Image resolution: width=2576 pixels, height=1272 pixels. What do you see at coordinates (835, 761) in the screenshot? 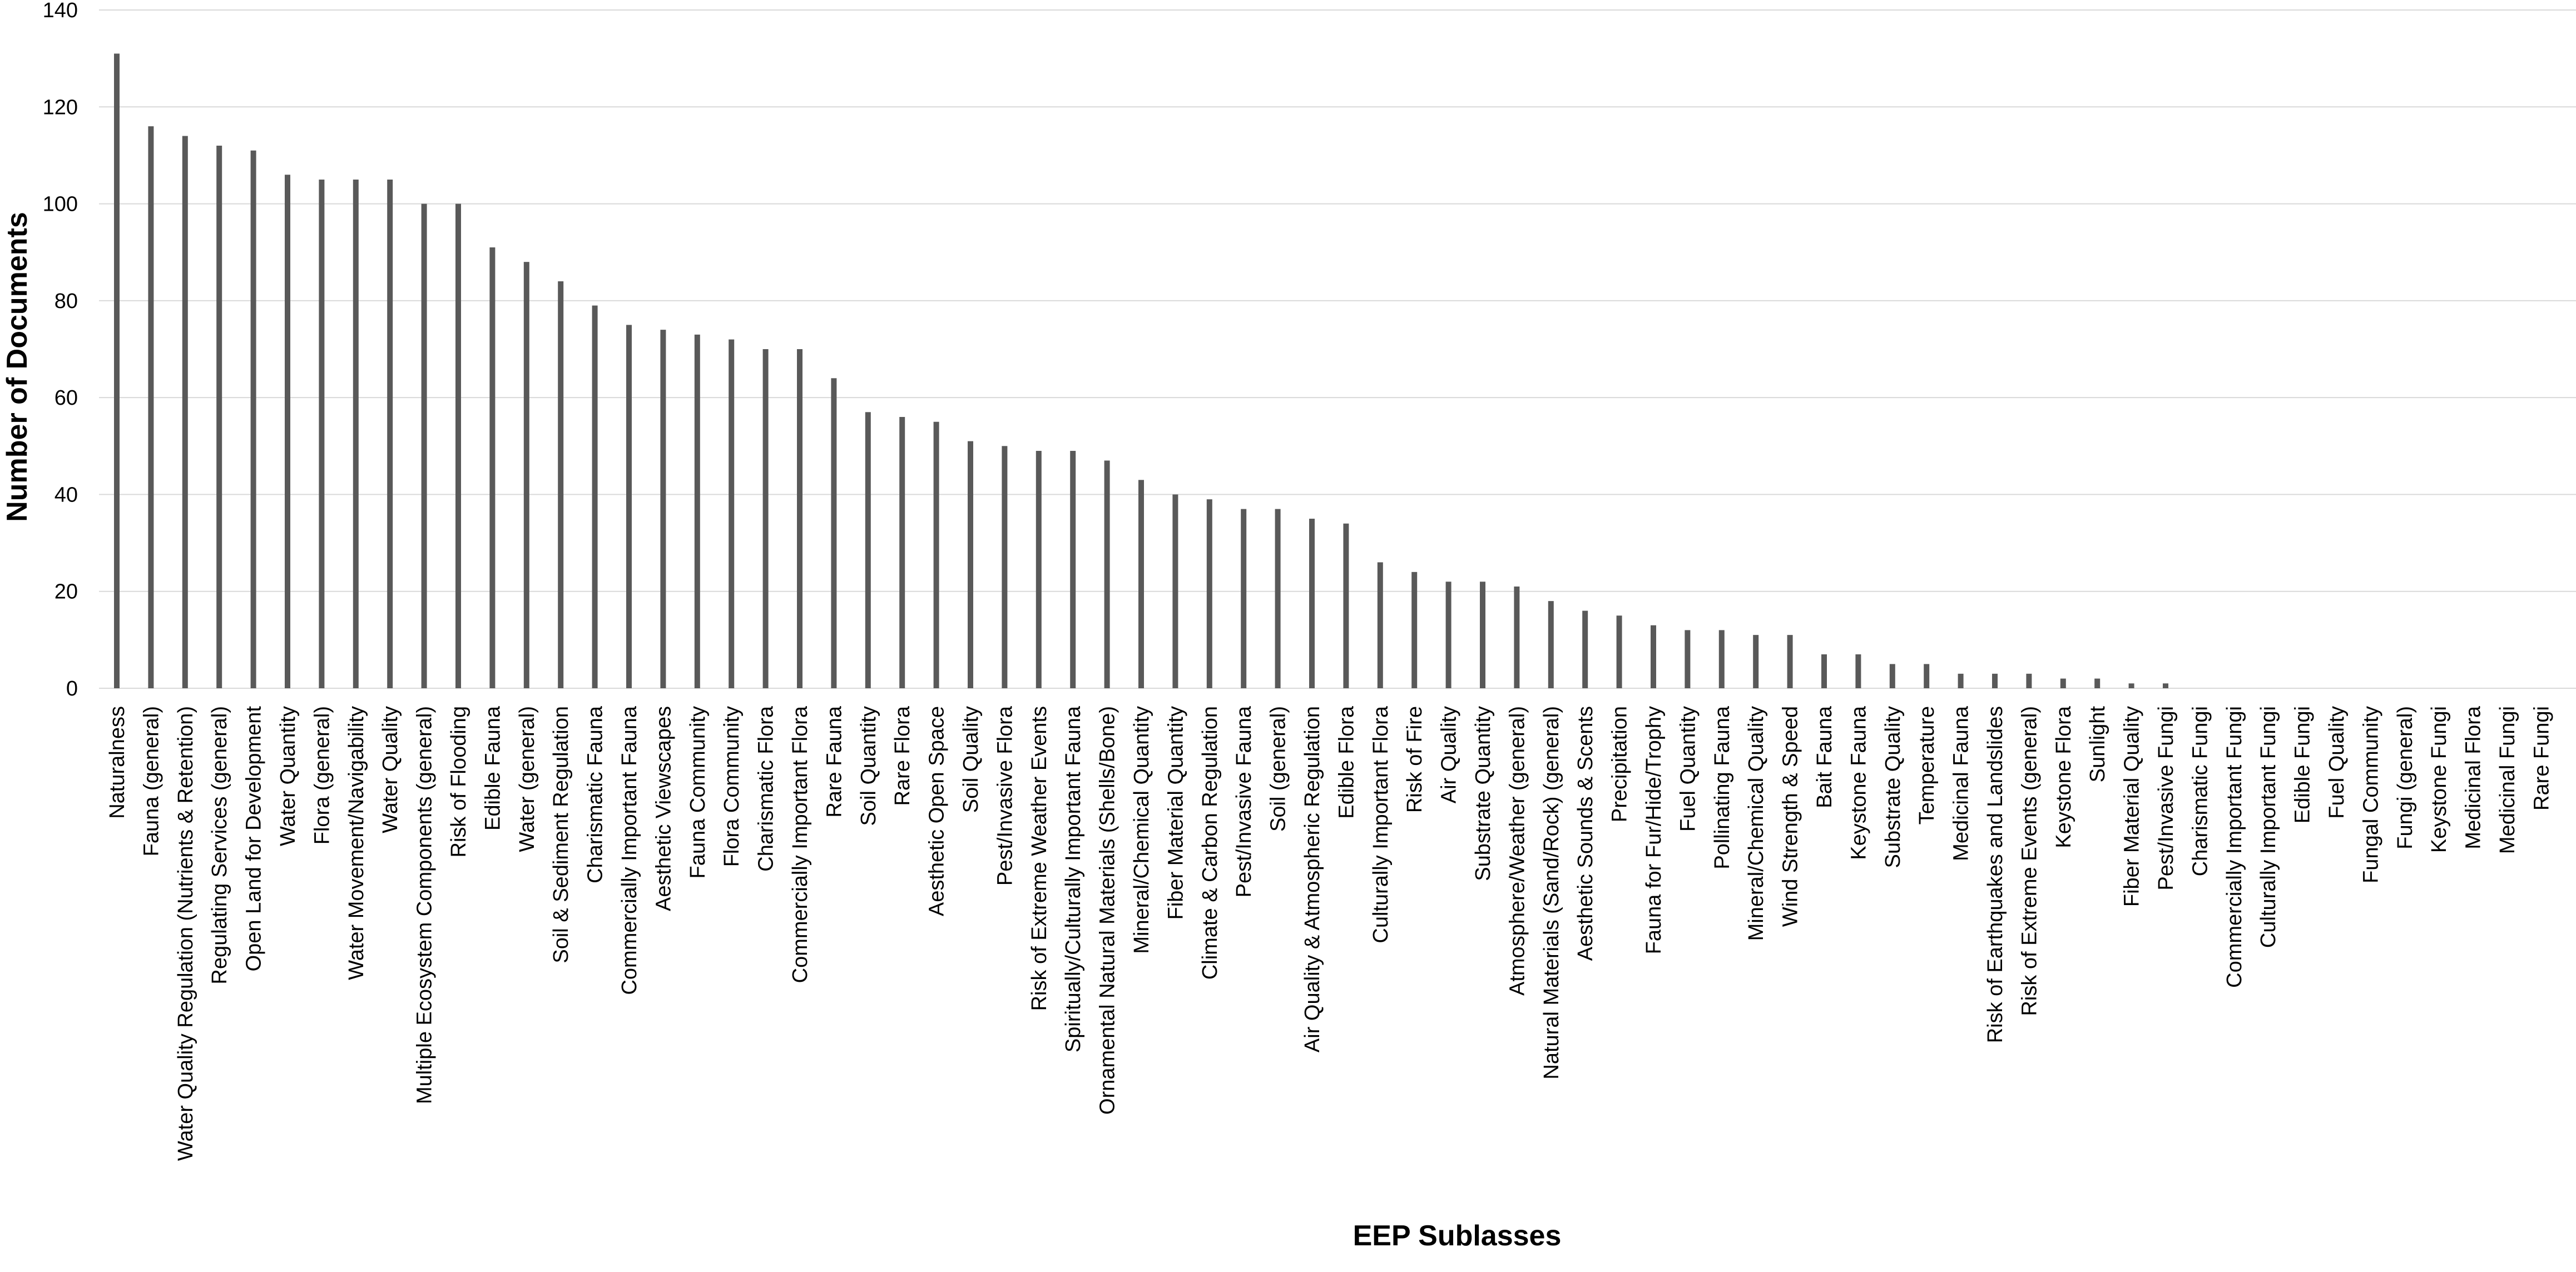
I see `x-category-label: Rare Fauna` at bounding box center [835, 761].